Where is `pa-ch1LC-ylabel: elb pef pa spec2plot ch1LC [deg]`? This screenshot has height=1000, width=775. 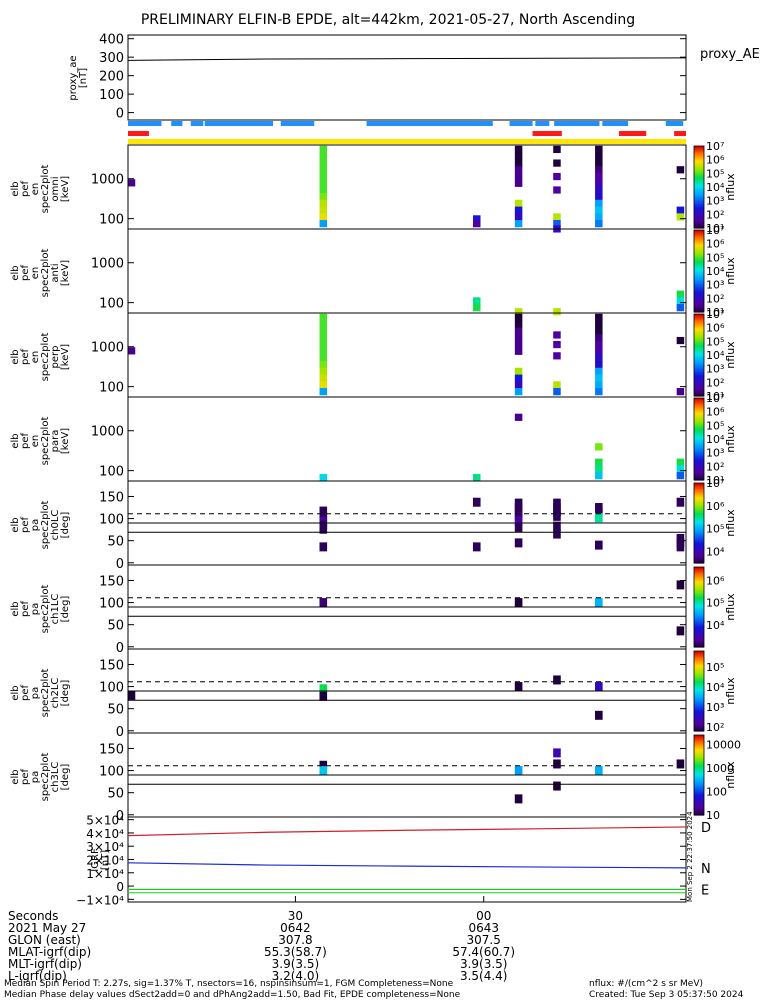 pa-ch1LC-ylabel: elb pef pa spec2plot ch1LC [deg] is located at coordinates (40, 609).